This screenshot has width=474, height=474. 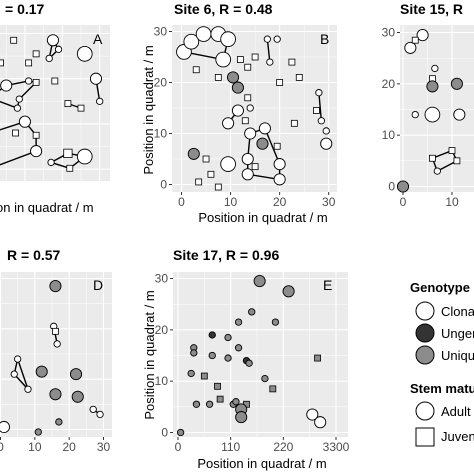 I want to click on legend-ungenotyped-label: Ungen, so click(x=457, y=333).